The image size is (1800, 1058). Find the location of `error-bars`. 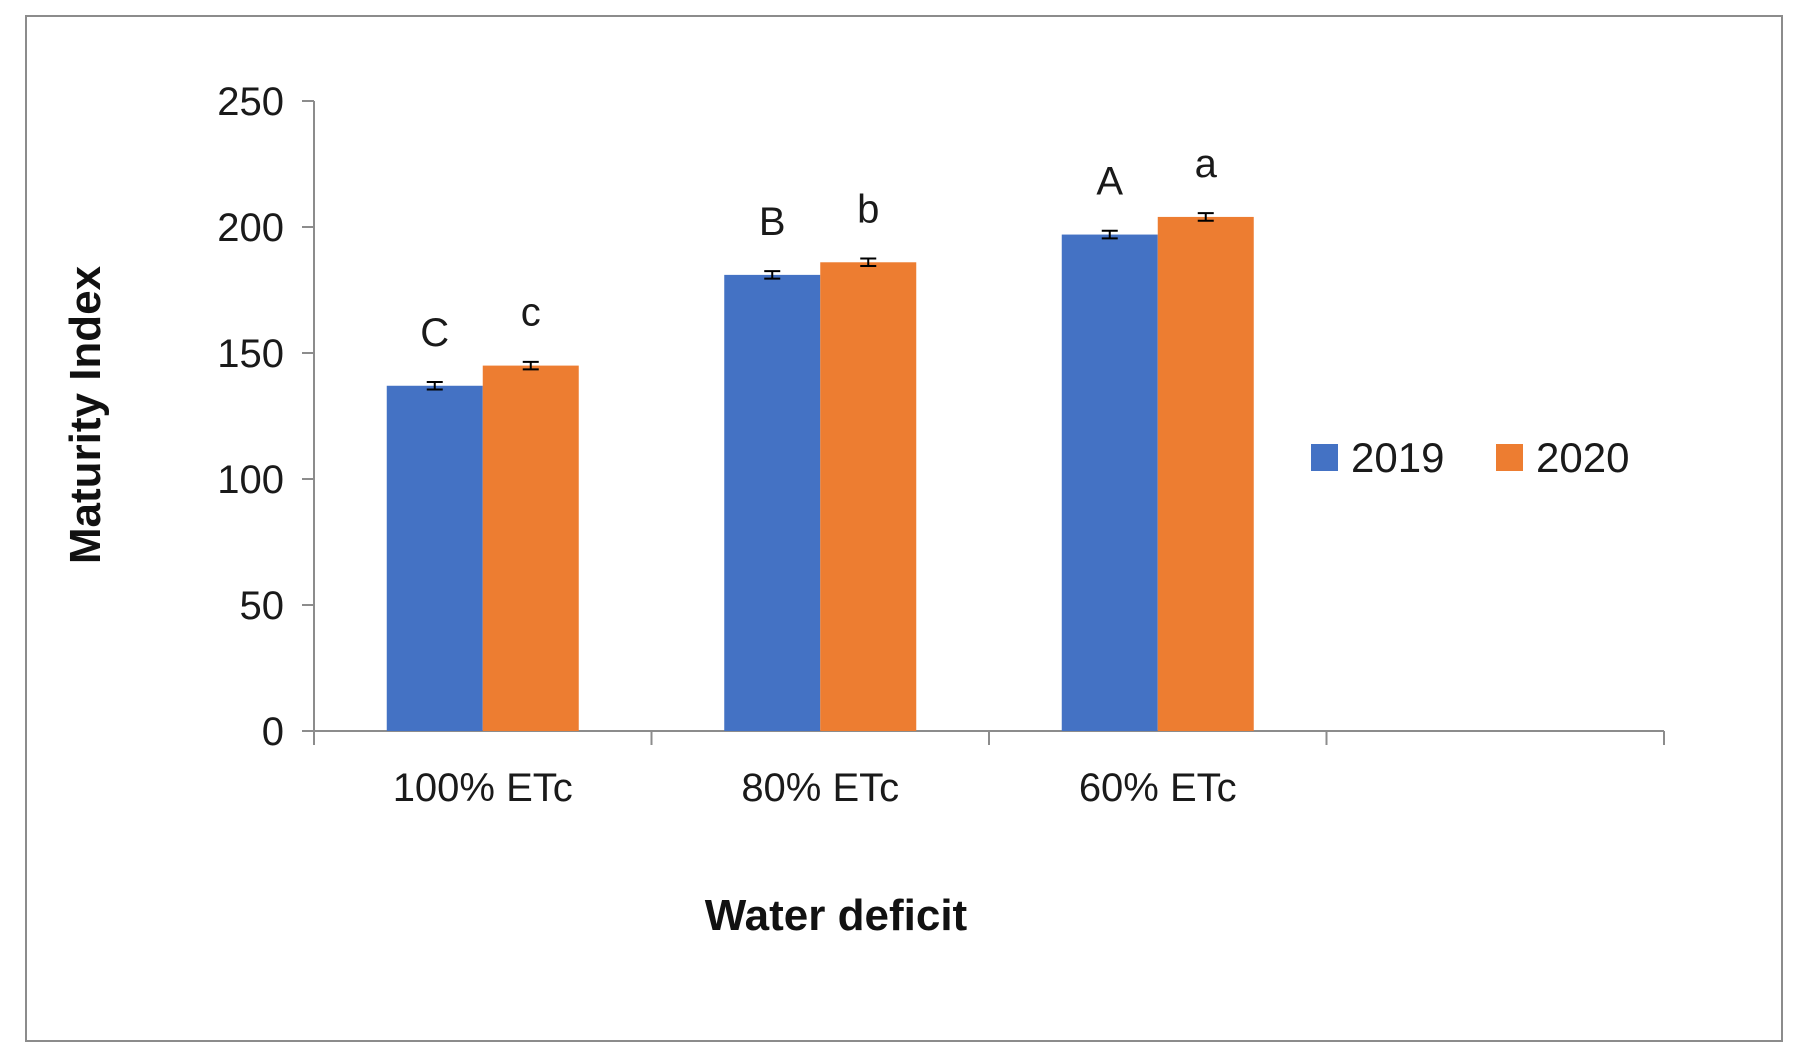

error-bars is located at coordinates (820, 301).